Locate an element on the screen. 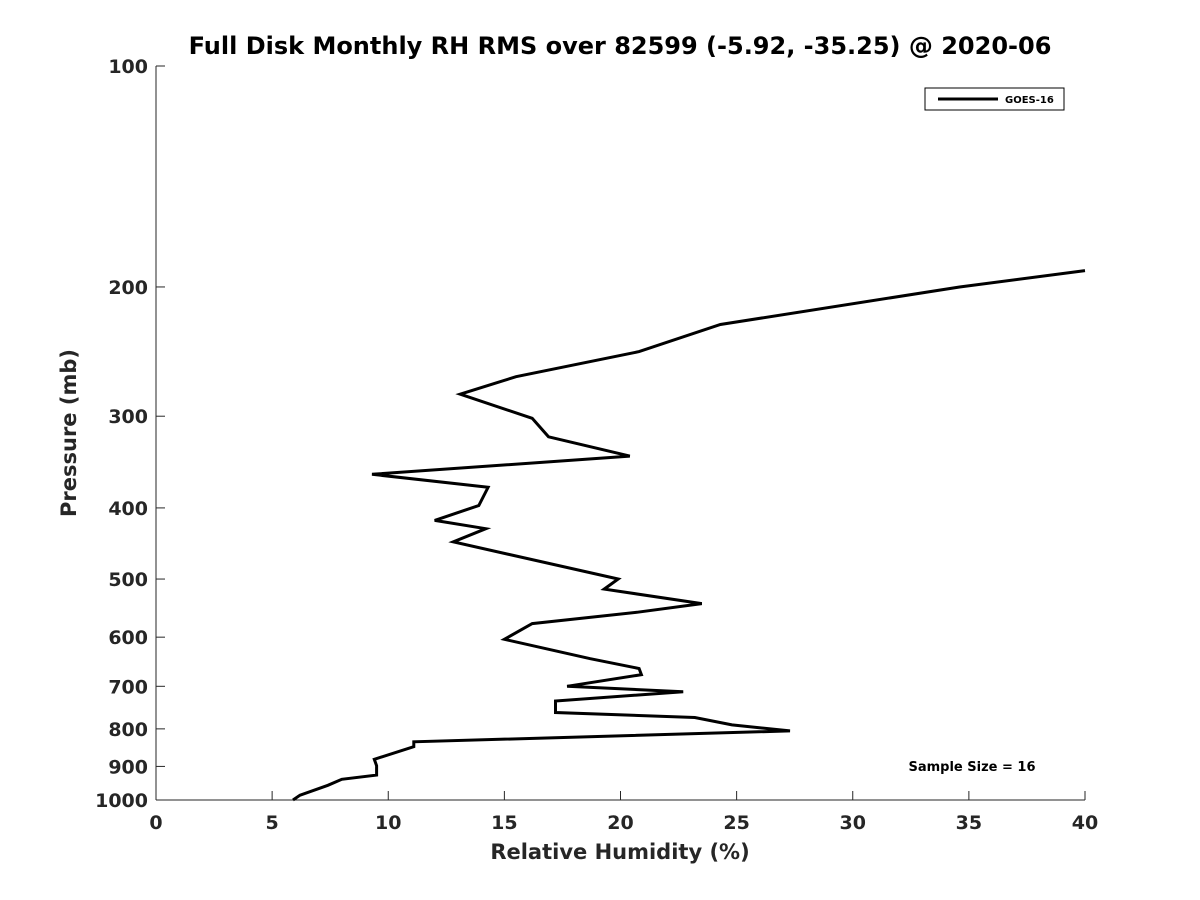  y-tick-label: 400 is located at coordinates (128, 509).